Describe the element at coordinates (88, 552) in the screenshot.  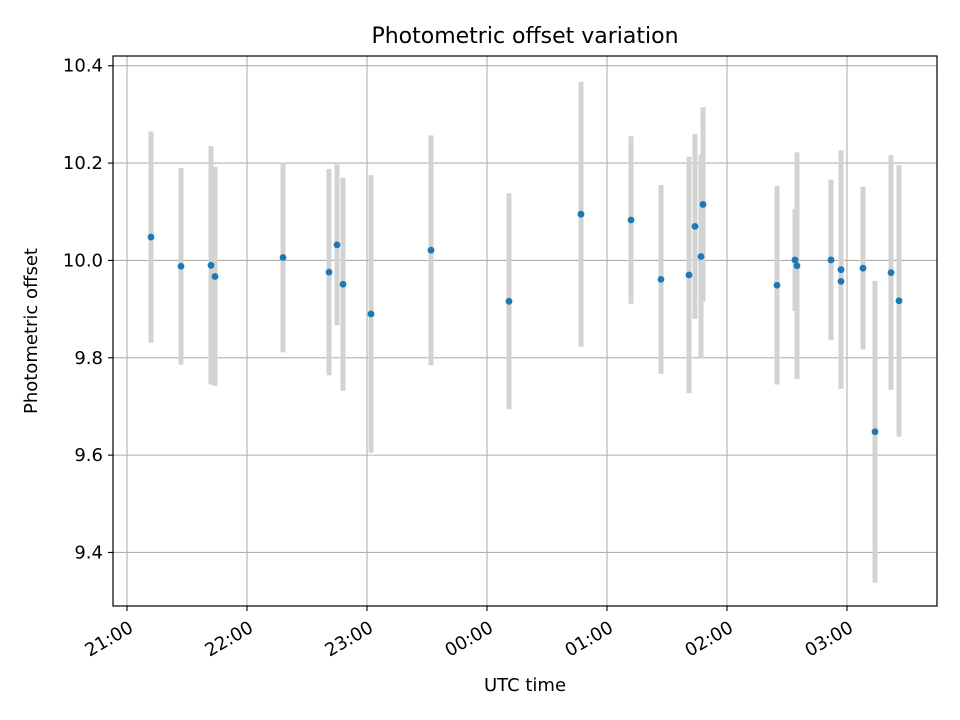
I see `y-tick-label: 9.4` at that location.